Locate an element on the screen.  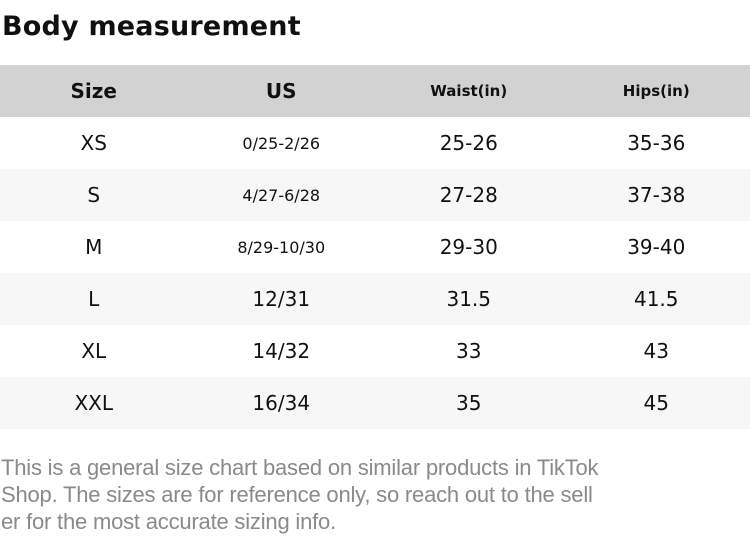
cell-size: S is located at coordinates (94, 195).